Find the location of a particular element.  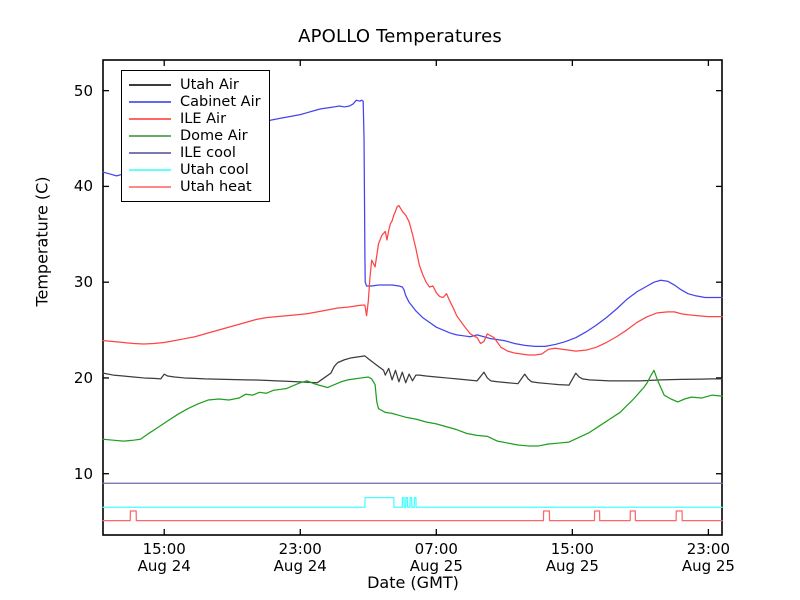

x-tick-label: 23:00 Aug 25 is located at coordinates (708, 558).